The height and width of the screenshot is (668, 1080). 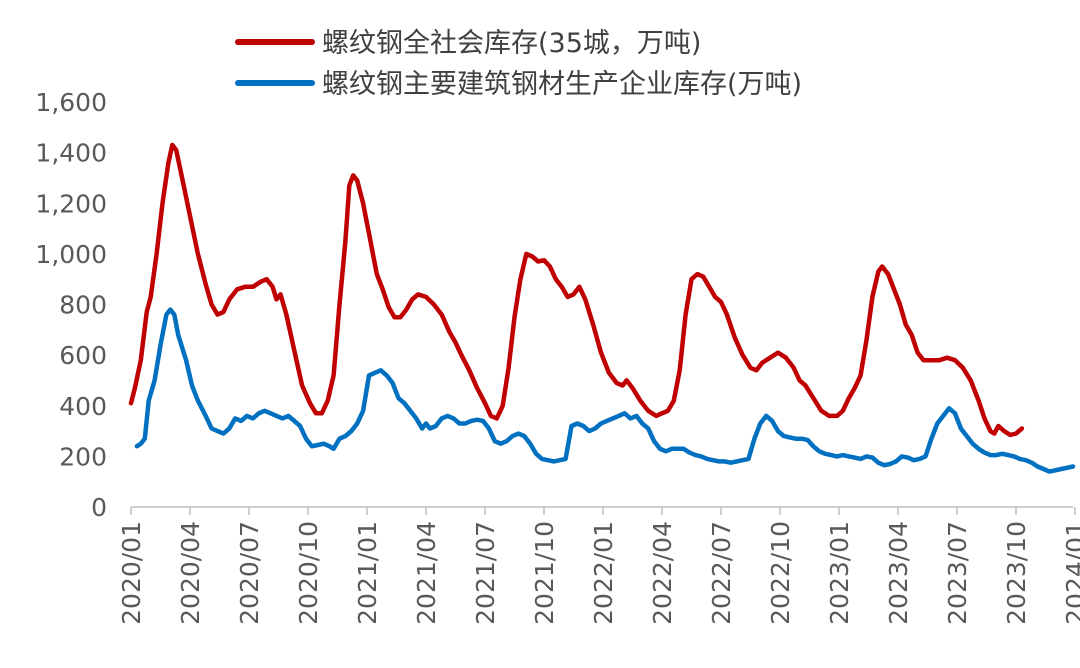 What do you see at coordinates (83, 406) in the screenshot?
I see `y-tick-label: 400` at bounding box center [83, 406].